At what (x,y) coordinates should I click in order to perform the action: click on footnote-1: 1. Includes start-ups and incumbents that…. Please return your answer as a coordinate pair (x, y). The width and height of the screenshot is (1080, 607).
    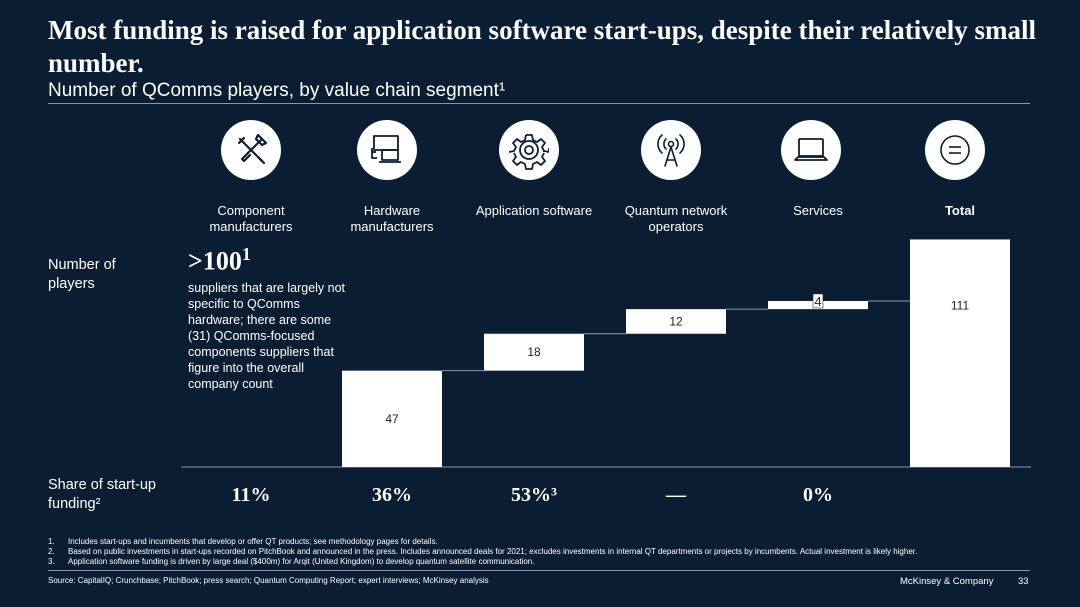
    Looking at the image, I should click on (243, 541).